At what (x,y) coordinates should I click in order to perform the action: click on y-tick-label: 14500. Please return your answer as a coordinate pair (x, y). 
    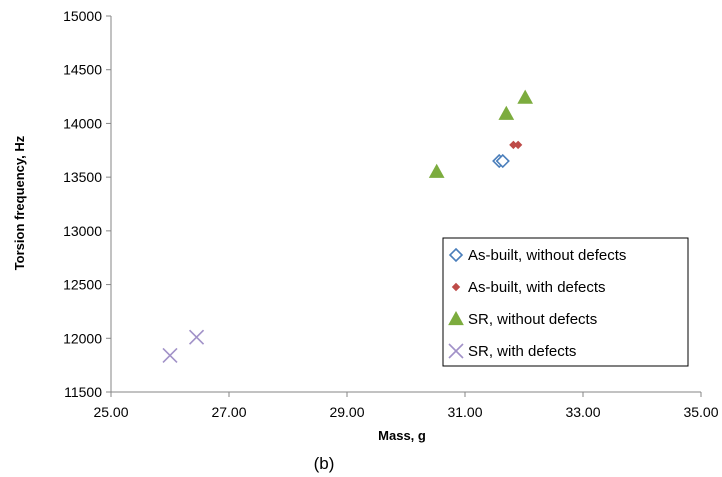
    Looking at the image, I should click on (82, 70).